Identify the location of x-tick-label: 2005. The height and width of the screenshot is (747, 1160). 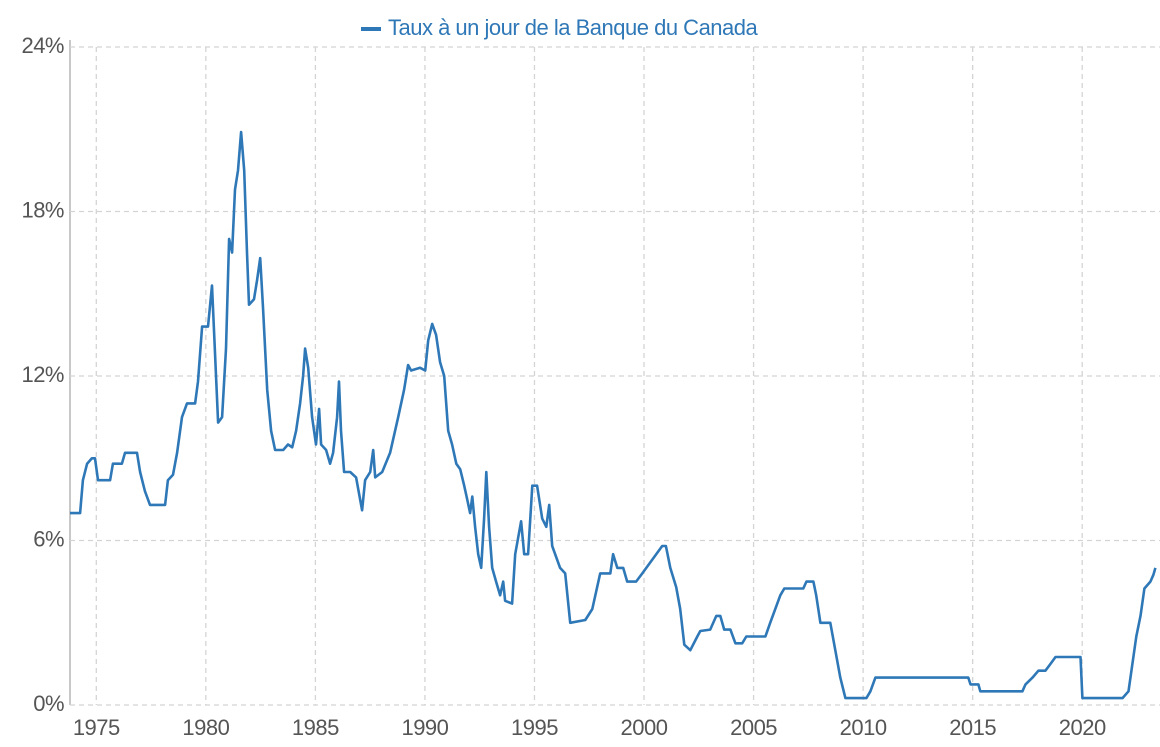
(753, 727).